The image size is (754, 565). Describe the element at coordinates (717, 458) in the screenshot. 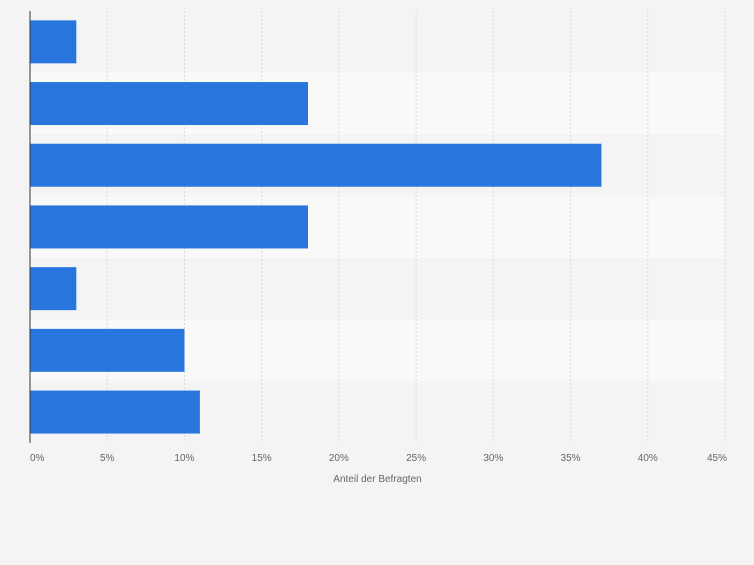

I see `x-tick-label: 45%` at that location.